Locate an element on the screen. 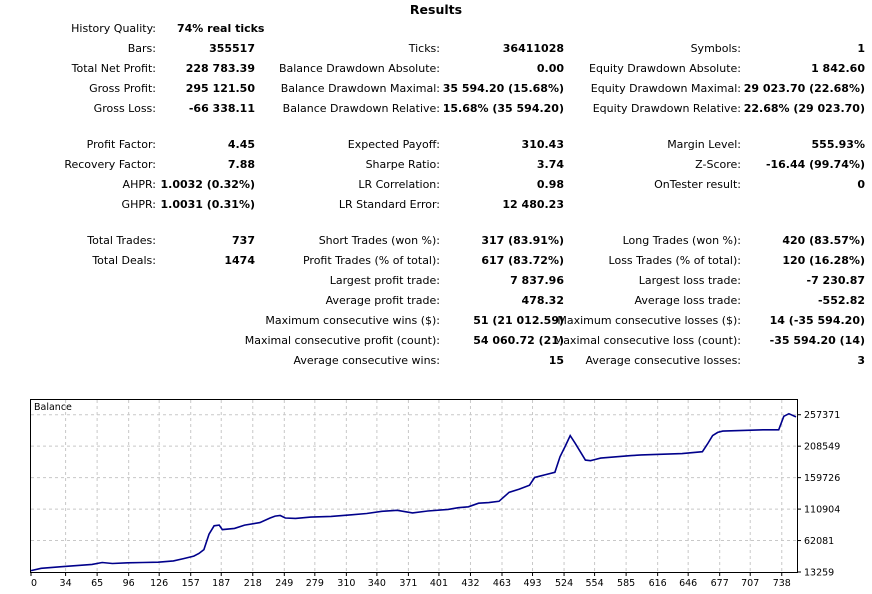 The width and height of the screenshot is (872, 594). stat-value: 15 is located at coordinates (556, 360).